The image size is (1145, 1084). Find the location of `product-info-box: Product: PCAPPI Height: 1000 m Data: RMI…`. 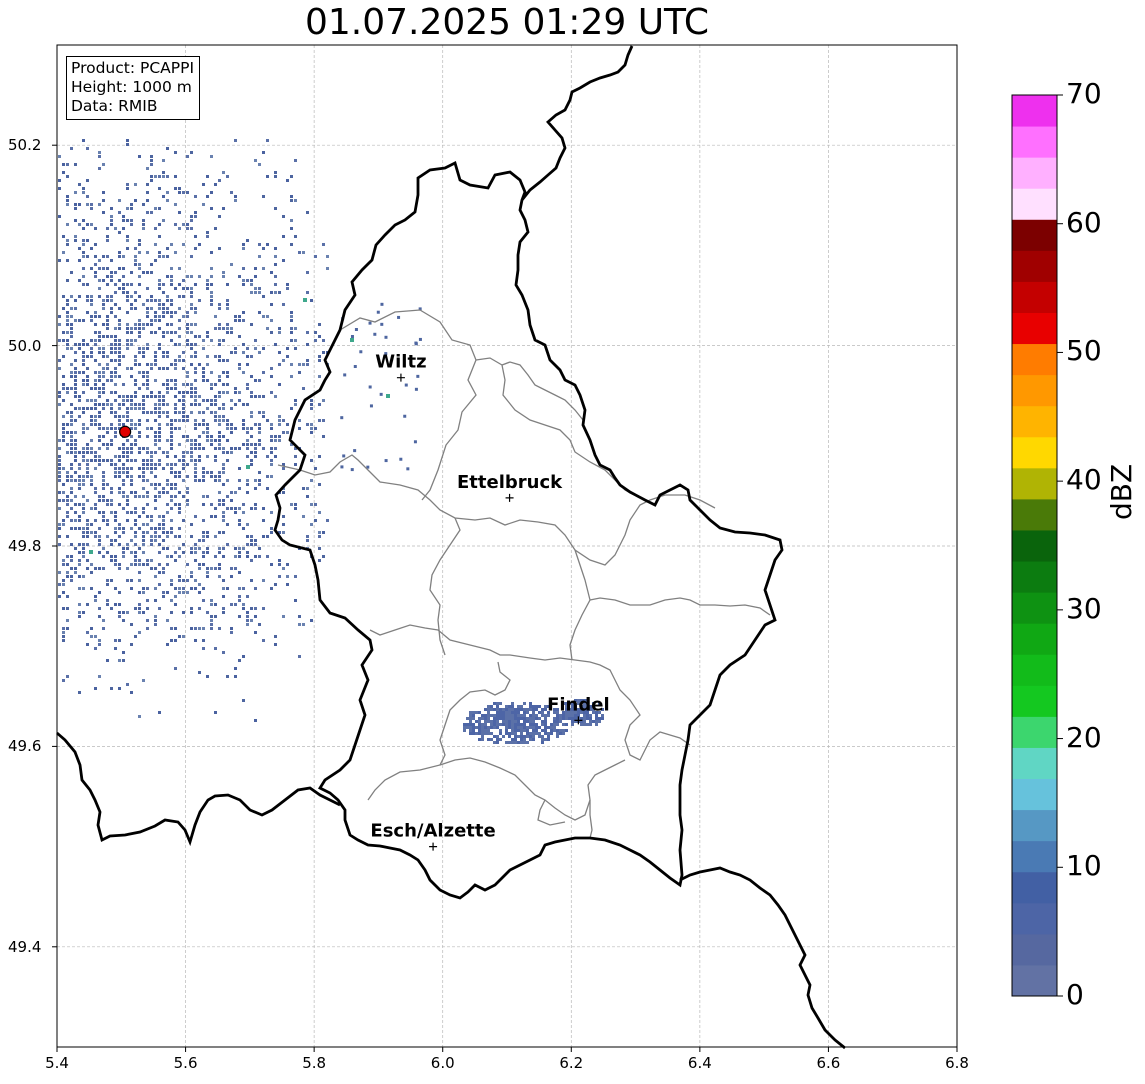

product-info-box: Product: PCAPPI Height: 1000 m Data: RMI… is located at coordinates (133, 88).